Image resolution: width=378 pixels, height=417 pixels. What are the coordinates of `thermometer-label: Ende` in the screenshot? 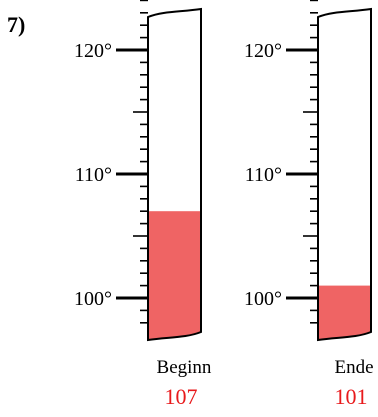 It's located at (353, 367).